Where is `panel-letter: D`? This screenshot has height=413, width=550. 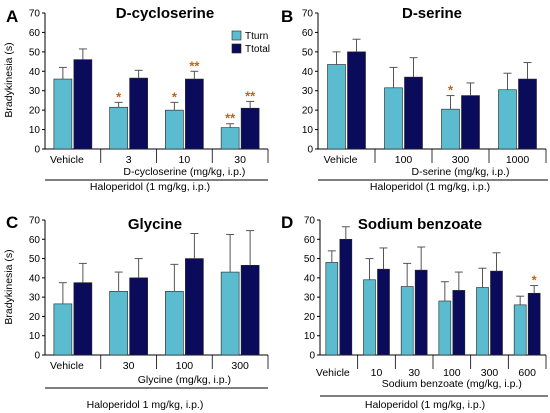
panel-letter: D is located at coordinates (287, 222).